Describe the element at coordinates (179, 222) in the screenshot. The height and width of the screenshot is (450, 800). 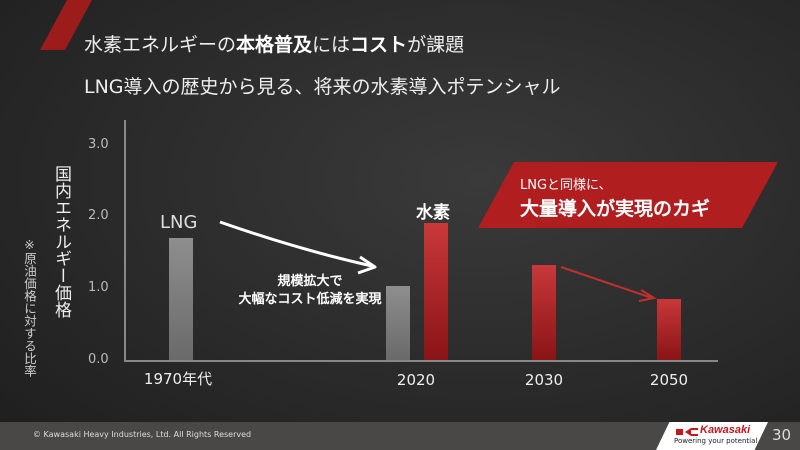
I see `lng-series-label: LNG` at that location.